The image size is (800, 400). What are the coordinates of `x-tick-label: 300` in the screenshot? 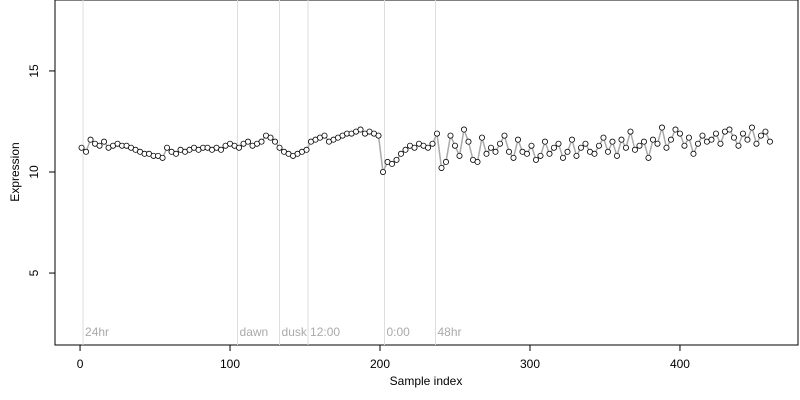 It's located at (530, 364).